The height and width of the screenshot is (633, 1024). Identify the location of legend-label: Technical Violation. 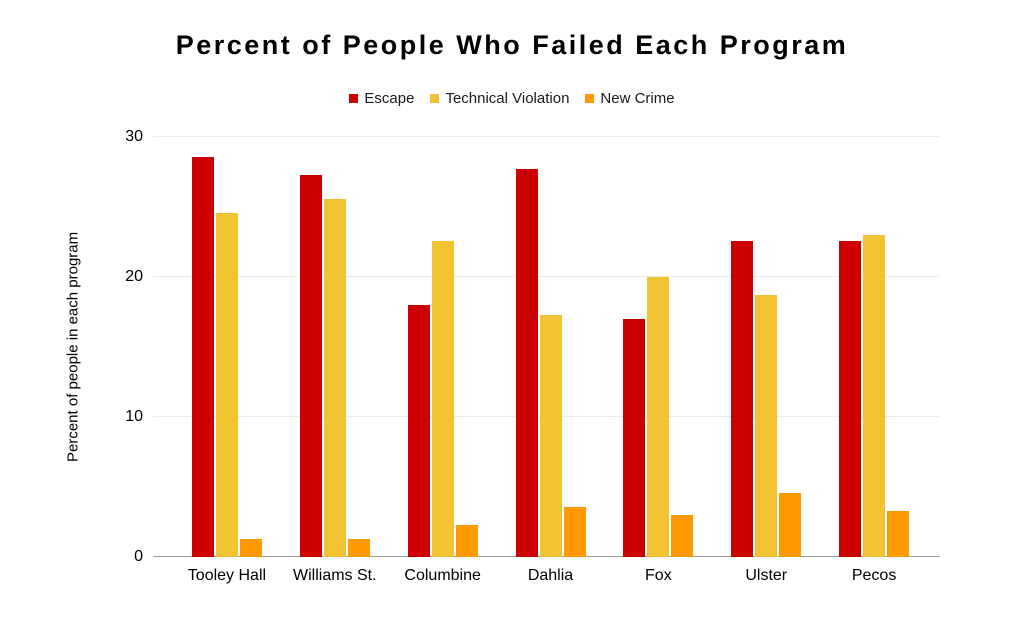
(507, 98).